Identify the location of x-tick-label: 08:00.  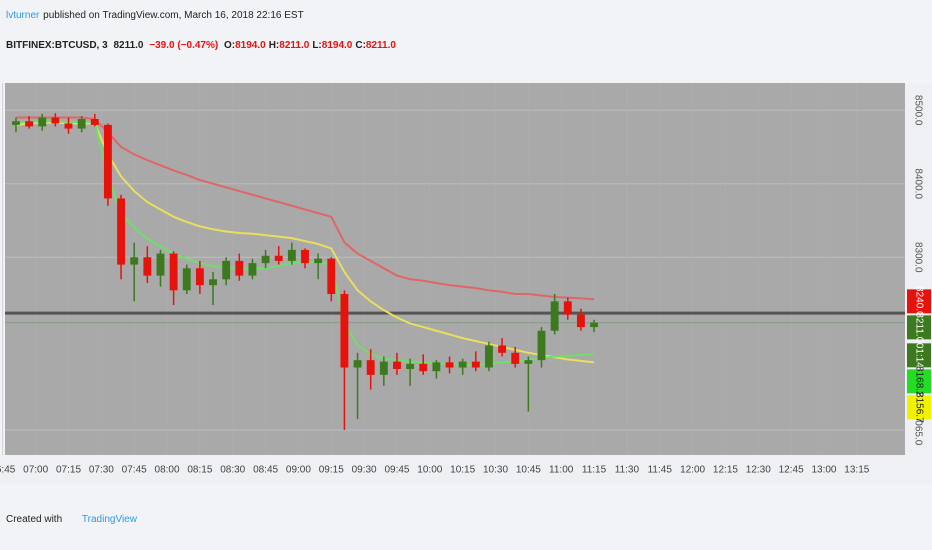
(167, 470).